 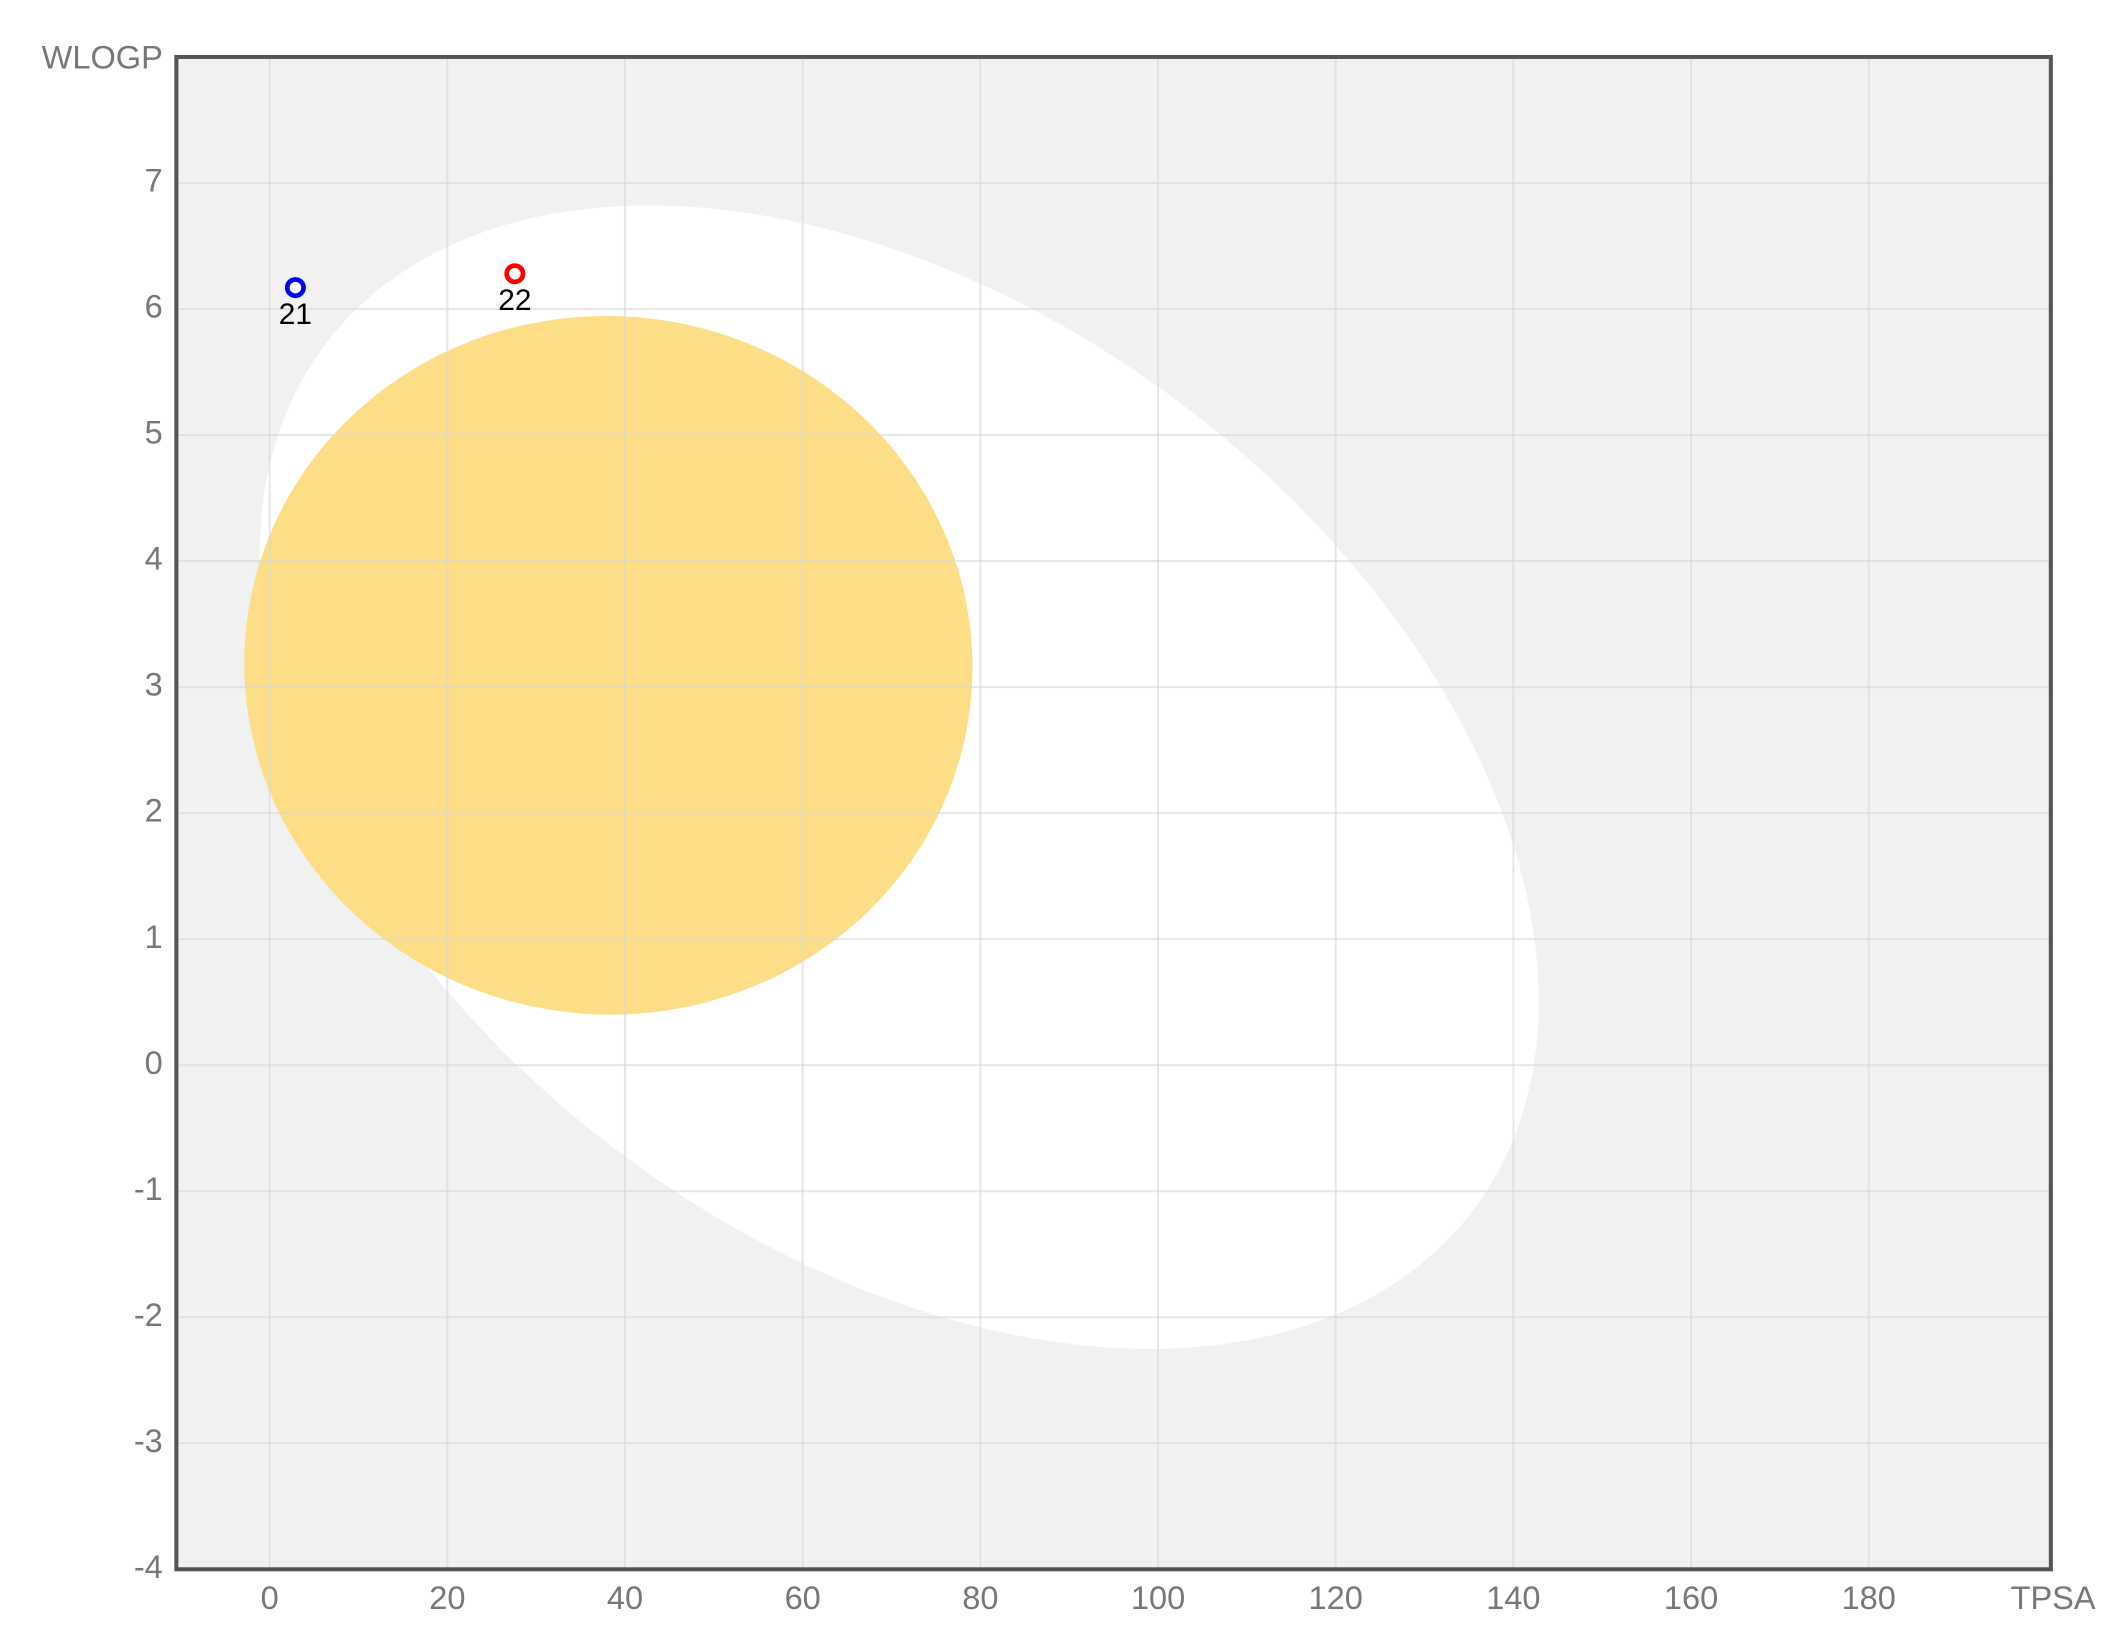 I want to click on yolk-region, so click(x=608, y=665).